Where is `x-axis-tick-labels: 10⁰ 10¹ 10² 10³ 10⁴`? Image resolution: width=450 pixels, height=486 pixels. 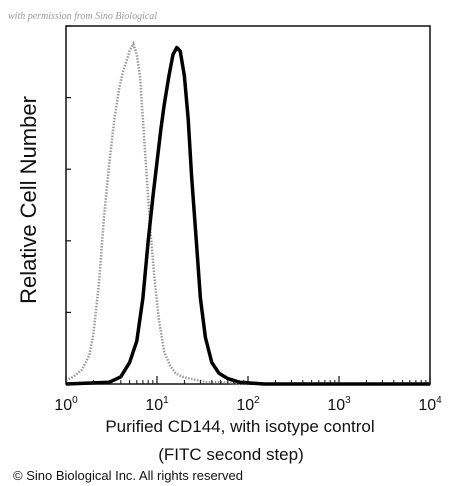
x-axis-tick-labels: 10⁰ 10¹ 10² 10³ 10⁴ is located at coordinates (248, 404).